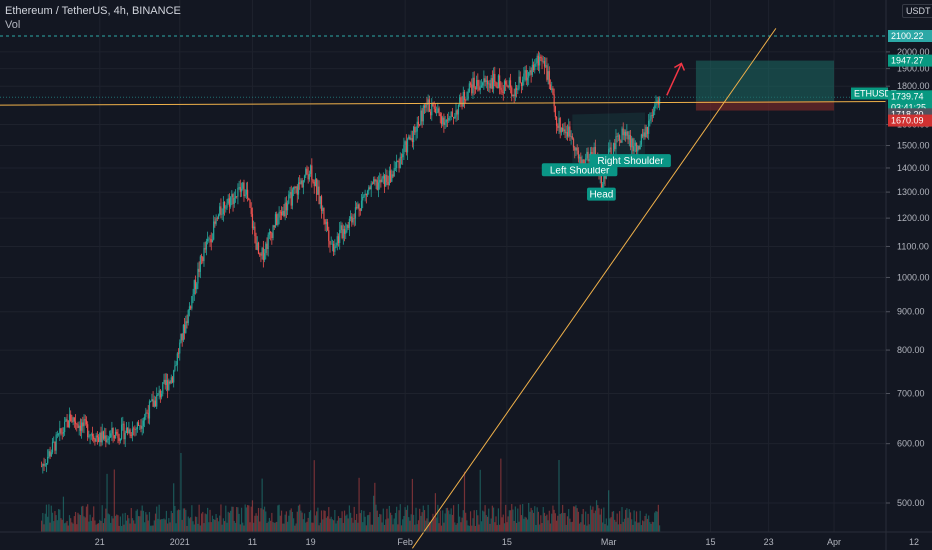  I want to click on time-axis: 2120211119Feb15Mar1523Apr1220, so click(466, 539).